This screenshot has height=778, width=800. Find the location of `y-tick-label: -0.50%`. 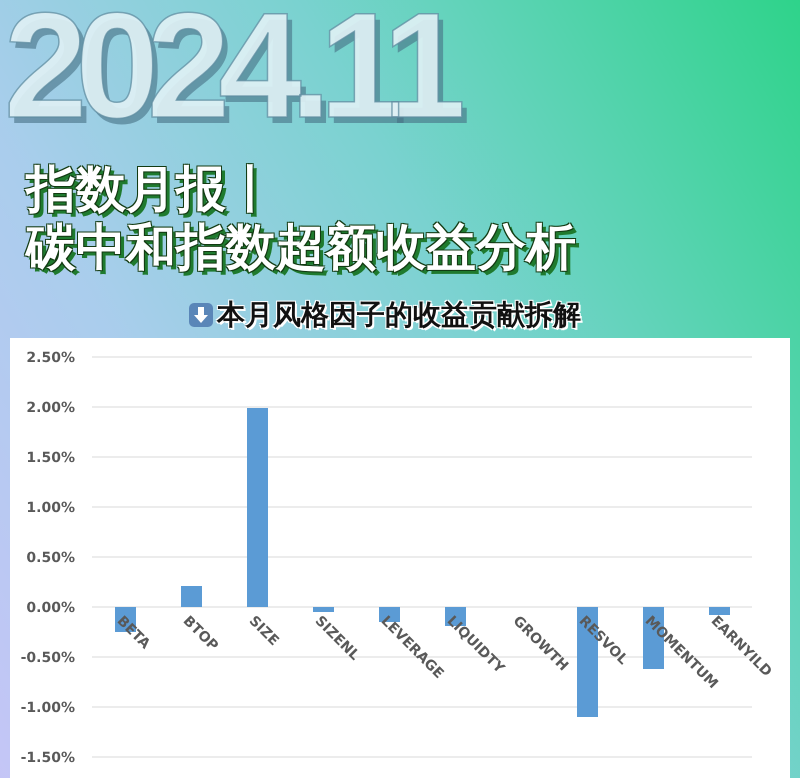

y-tick-label: -0.50% is located at coordinates (47, 658).